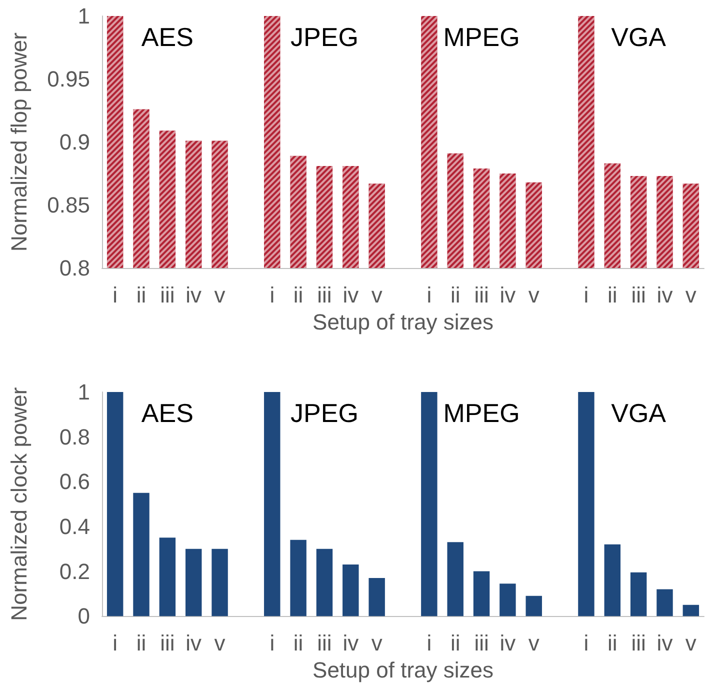  What do you see at coordinates (68, 79) in the screenshot?
I see `y-tick-label: 0.95` at bounding box center [68, 79].